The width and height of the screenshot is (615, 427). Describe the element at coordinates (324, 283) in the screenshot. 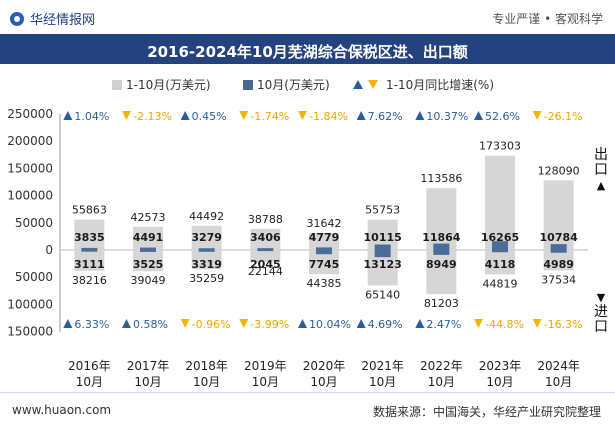

I see `data-label-import-cumulative: 44385` at that location.